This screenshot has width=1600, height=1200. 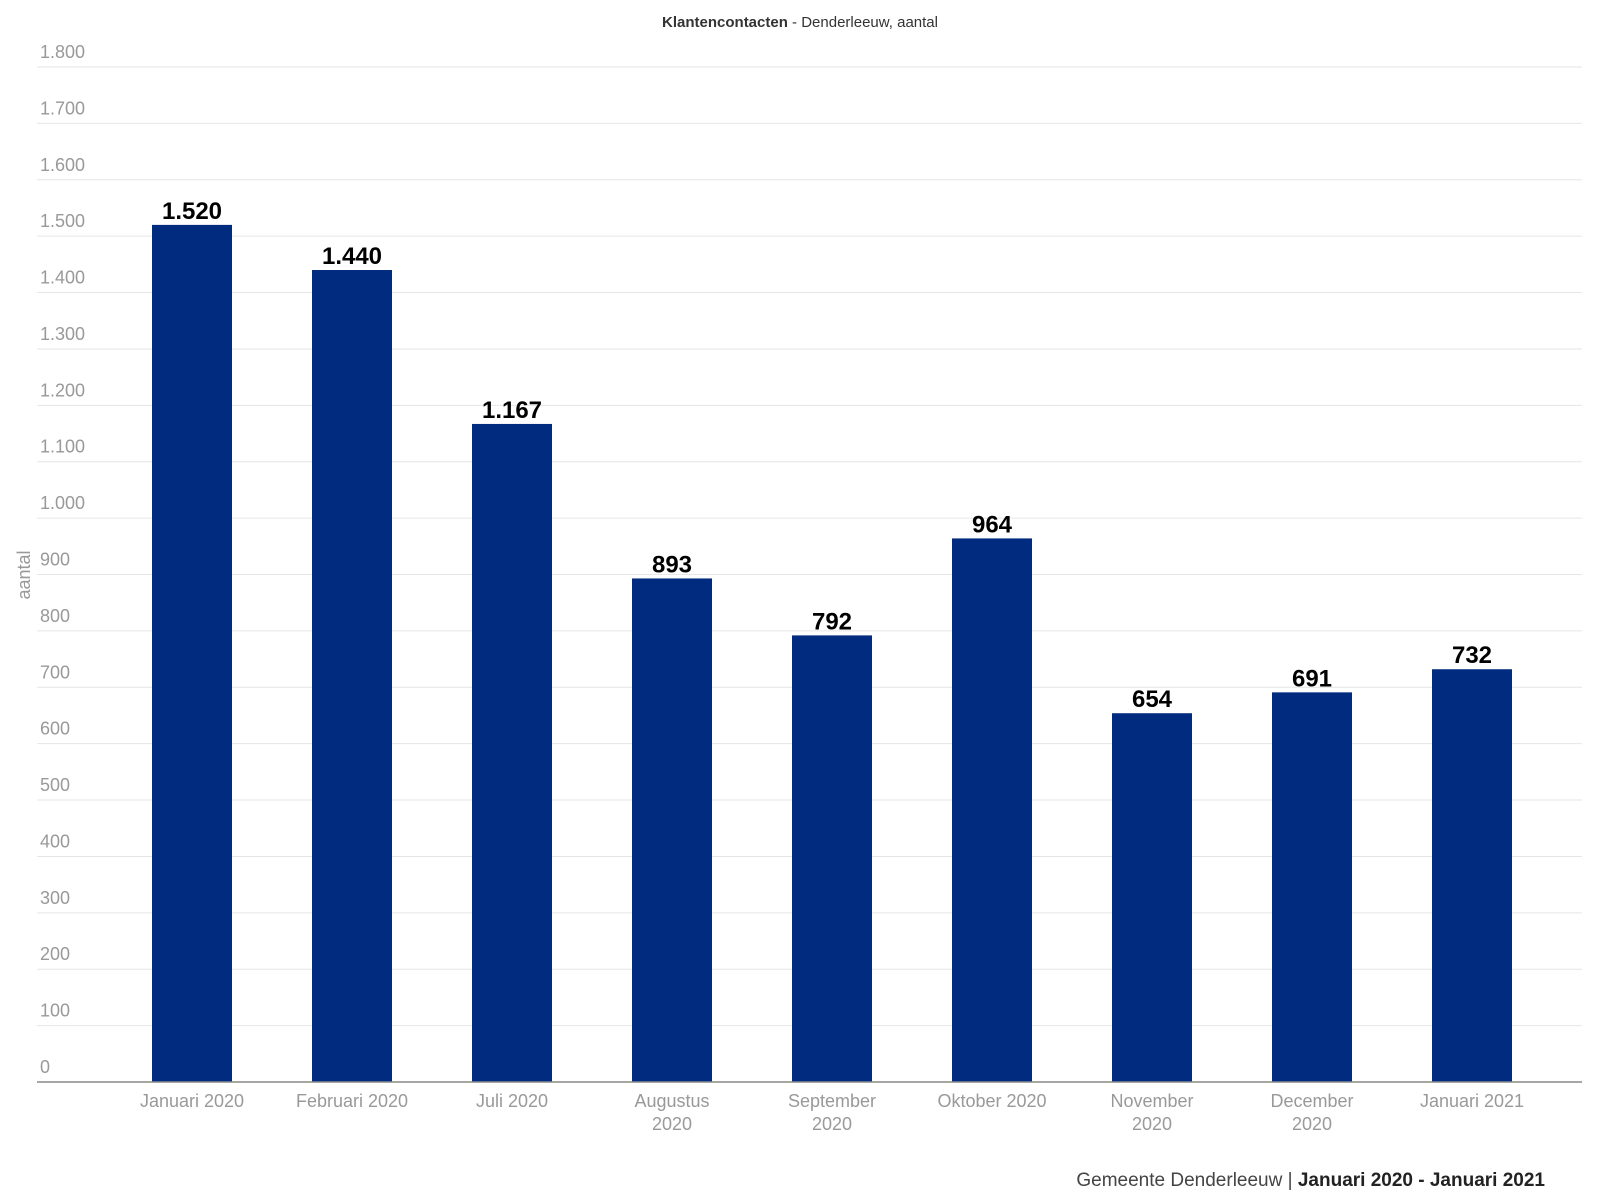 What do you see at coordinates (1311, 1101) in the screenshot?
I see `x-tick-label-line: December` at bounding box center [1311, 1101].